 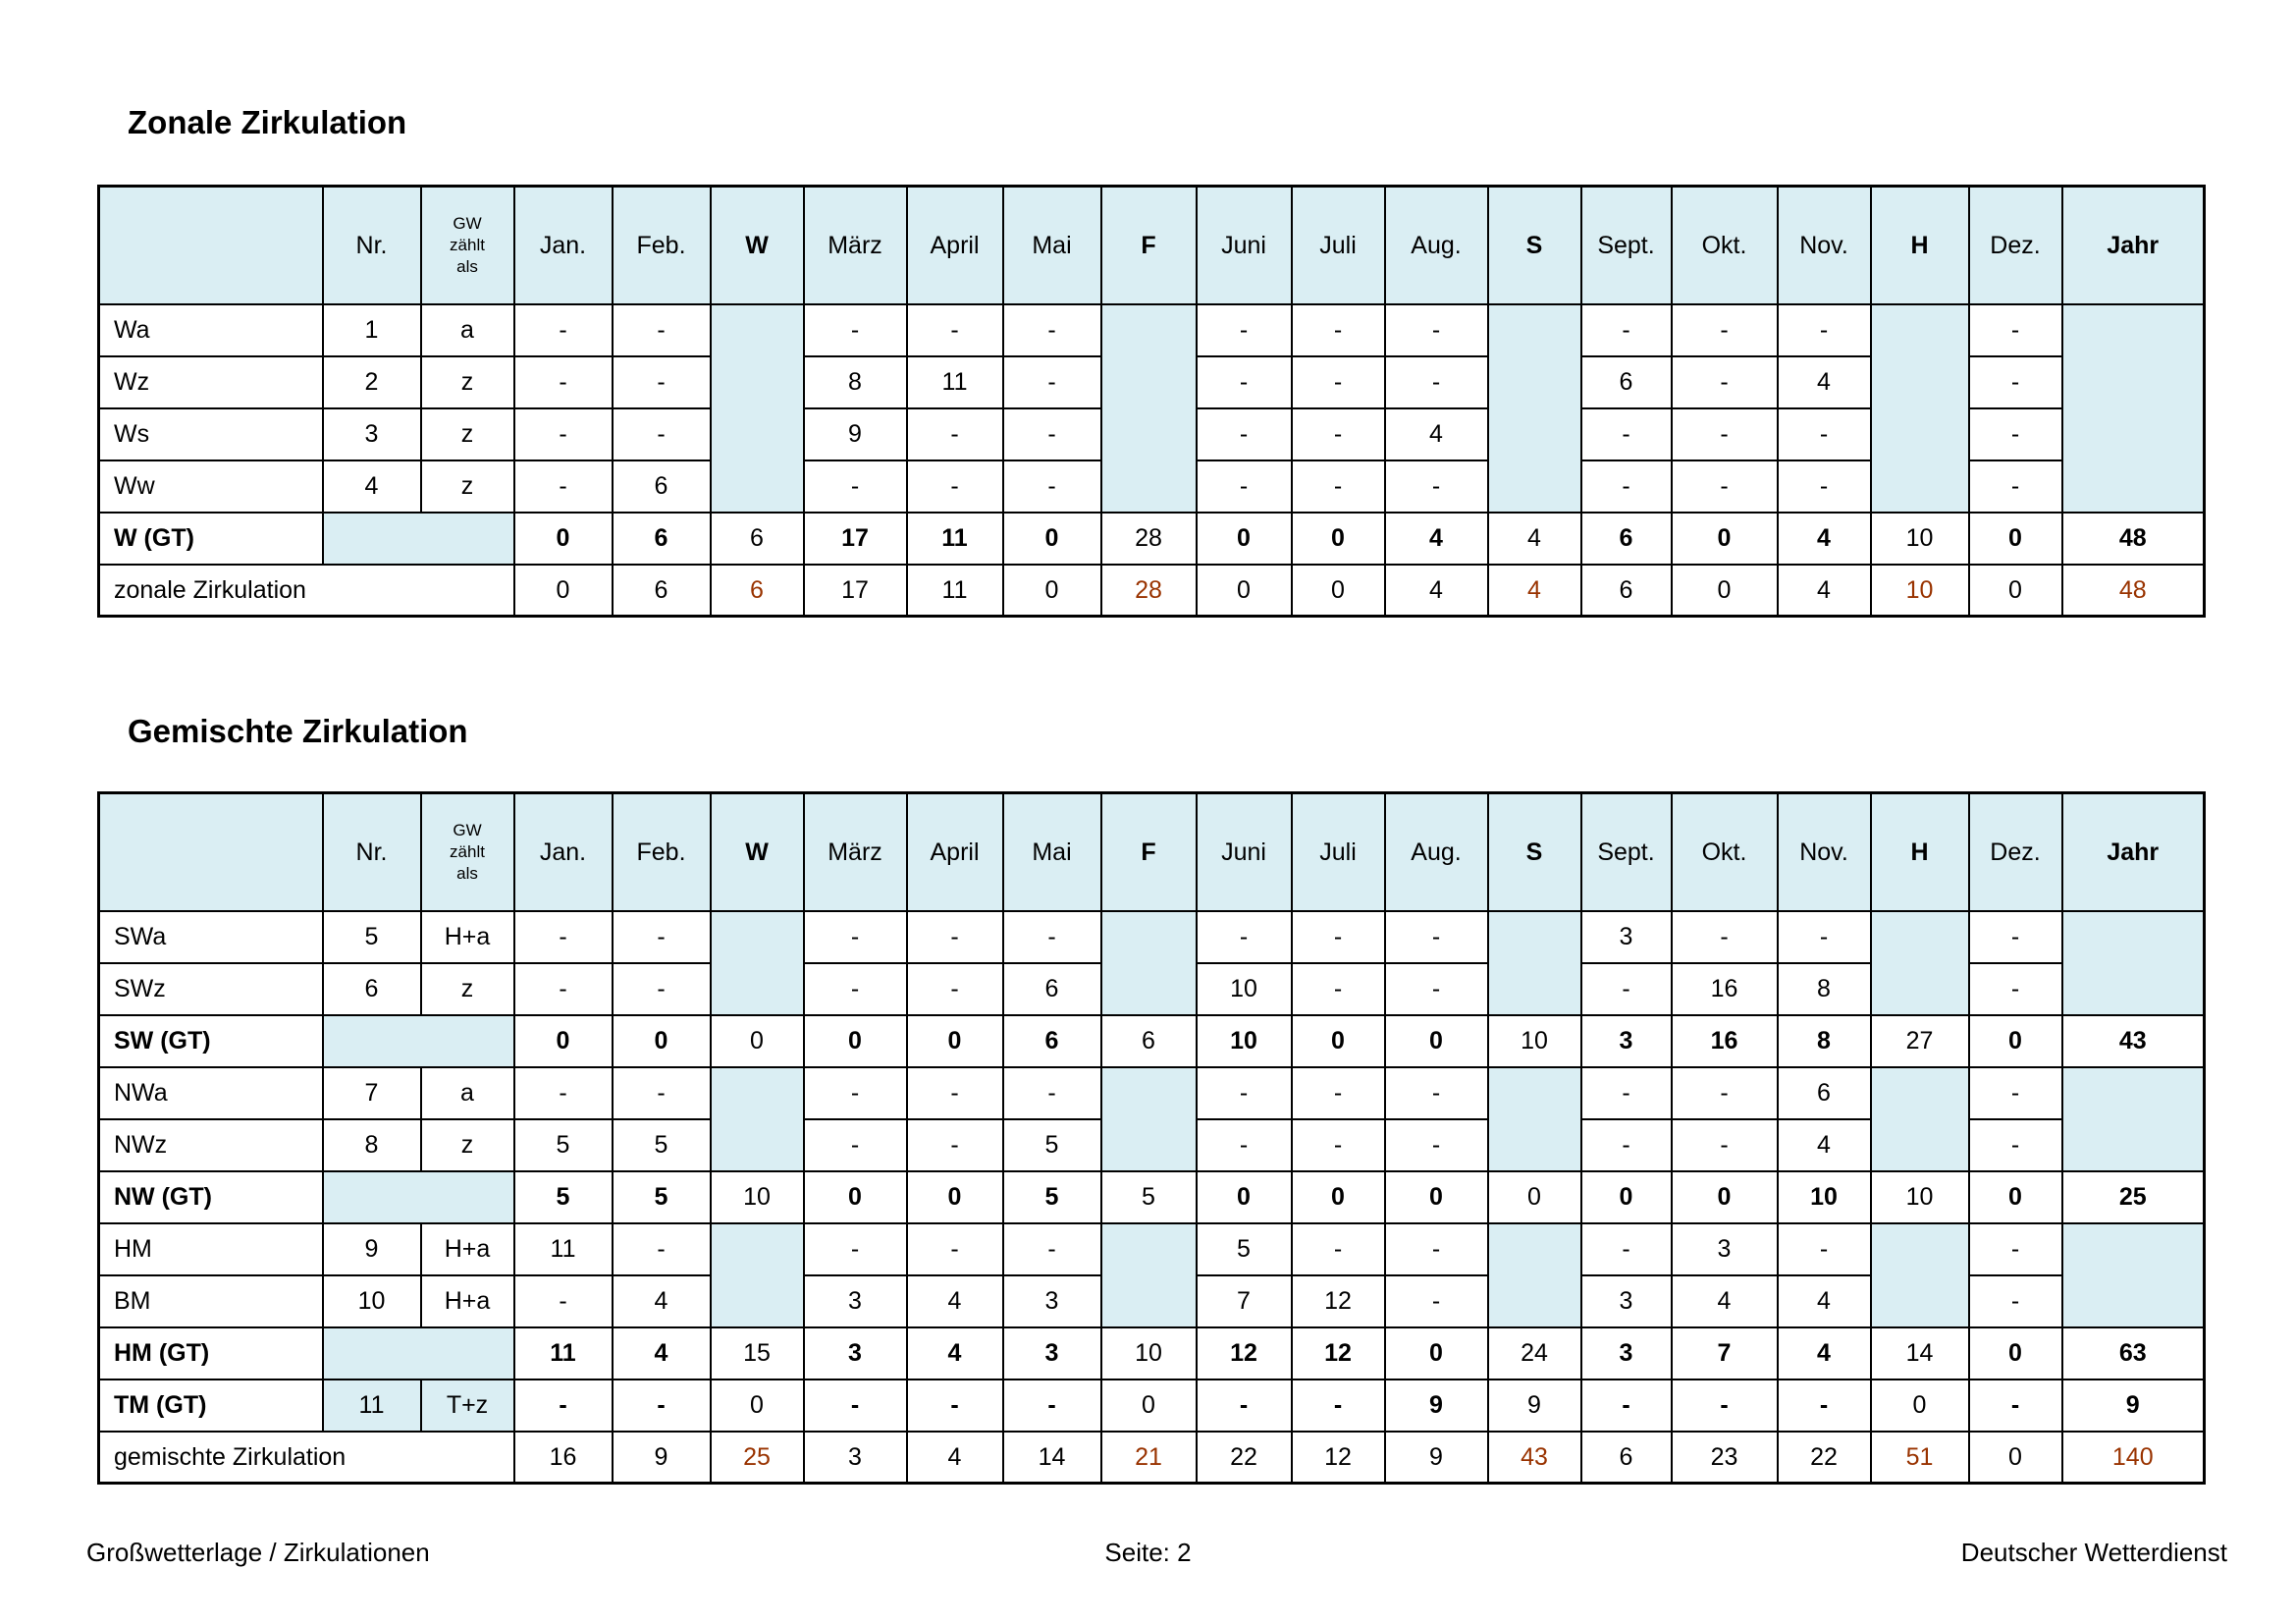 What do you see at coordinates (1724, 245) in the screenshot?
I see `col-header-okt: Okt.` at bounding box center [1724, 245].